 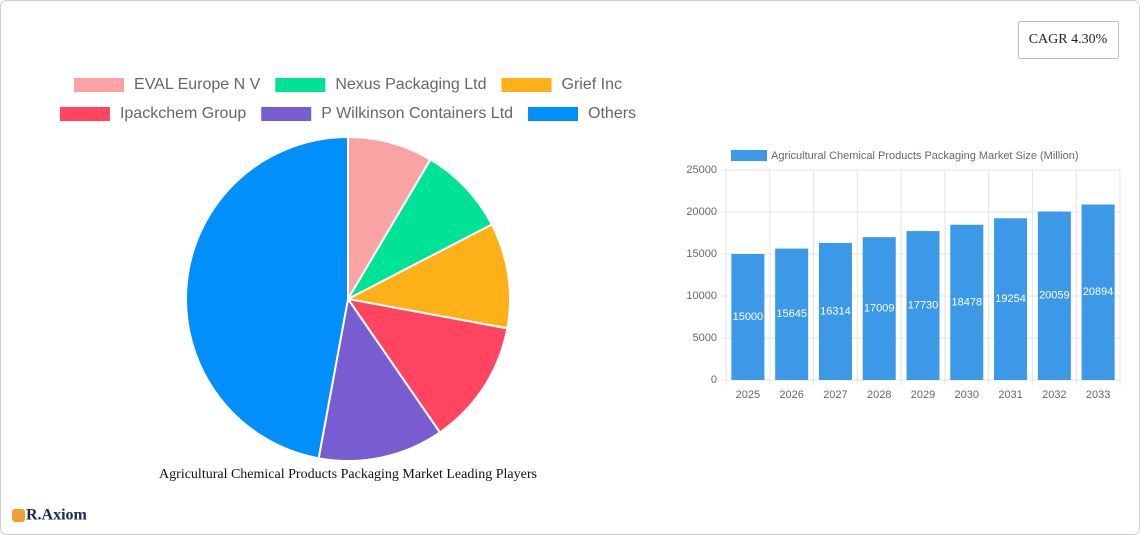 What do you see at coordinates (701, 212) in the screenshot?
I see `y-tick-label: 20000` at bounding box center [701, 212].